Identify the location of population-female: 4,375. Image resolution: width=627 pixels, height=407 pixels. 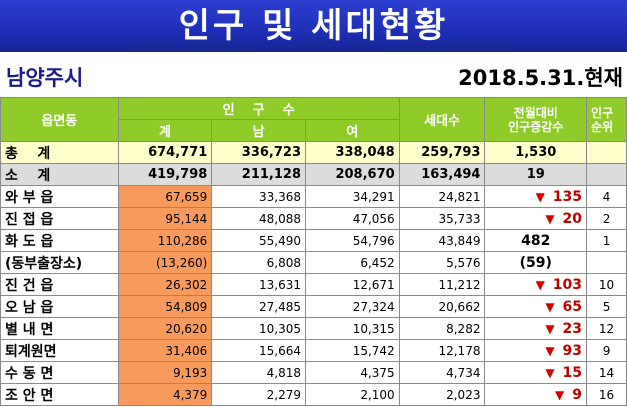
(352, 372).